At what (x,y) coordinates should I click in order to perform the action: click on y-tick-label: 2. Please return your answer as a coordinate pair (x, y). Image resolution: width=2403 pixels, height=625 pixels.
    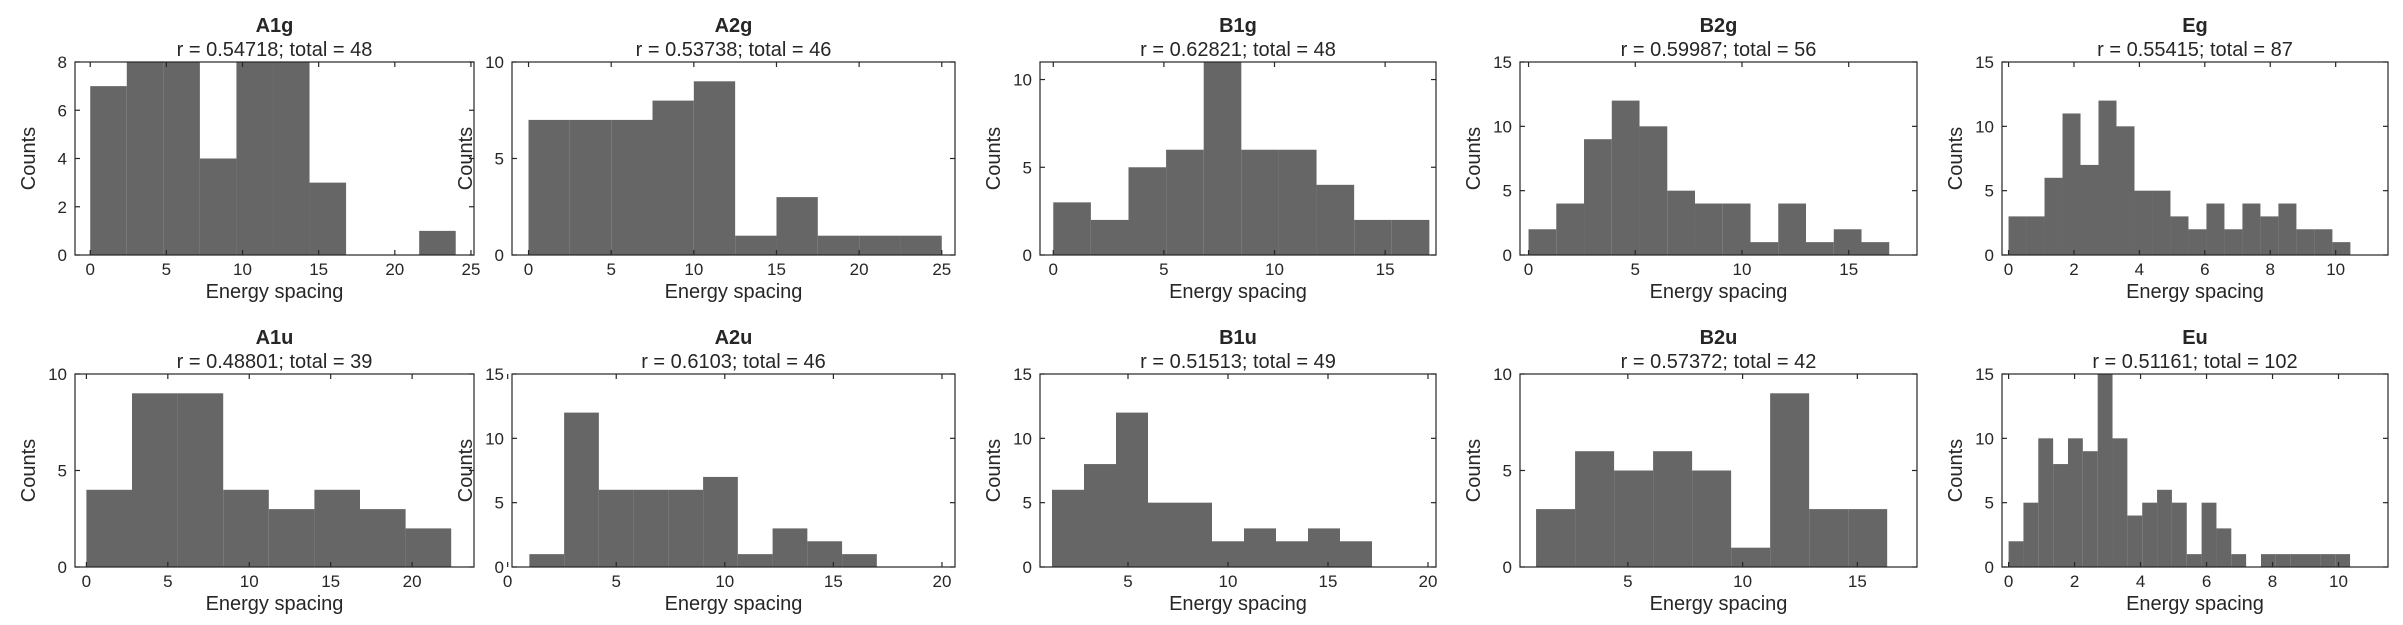
    Looking at the image, I should click on (62, 207).